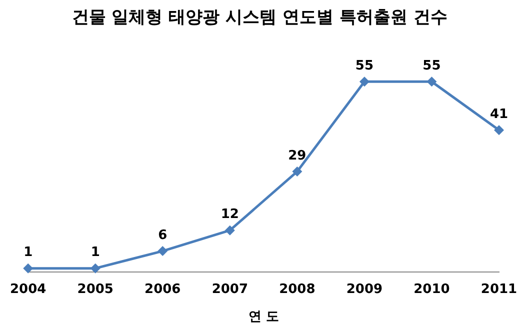 The image size is (529, 333). Describe the element at coordinates (263, 317) in the screenshot. I see `x-axis-title: 연 도` at that location.